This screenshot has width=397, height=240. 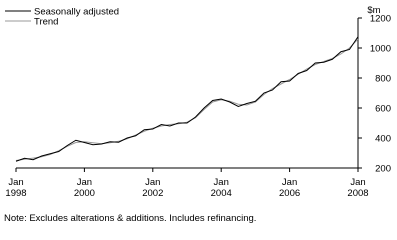 What do you see at coordinates (289, 188) in the screenshot?
I see `x-tick-label: Jan 2006` at bounding box center [289, 188].